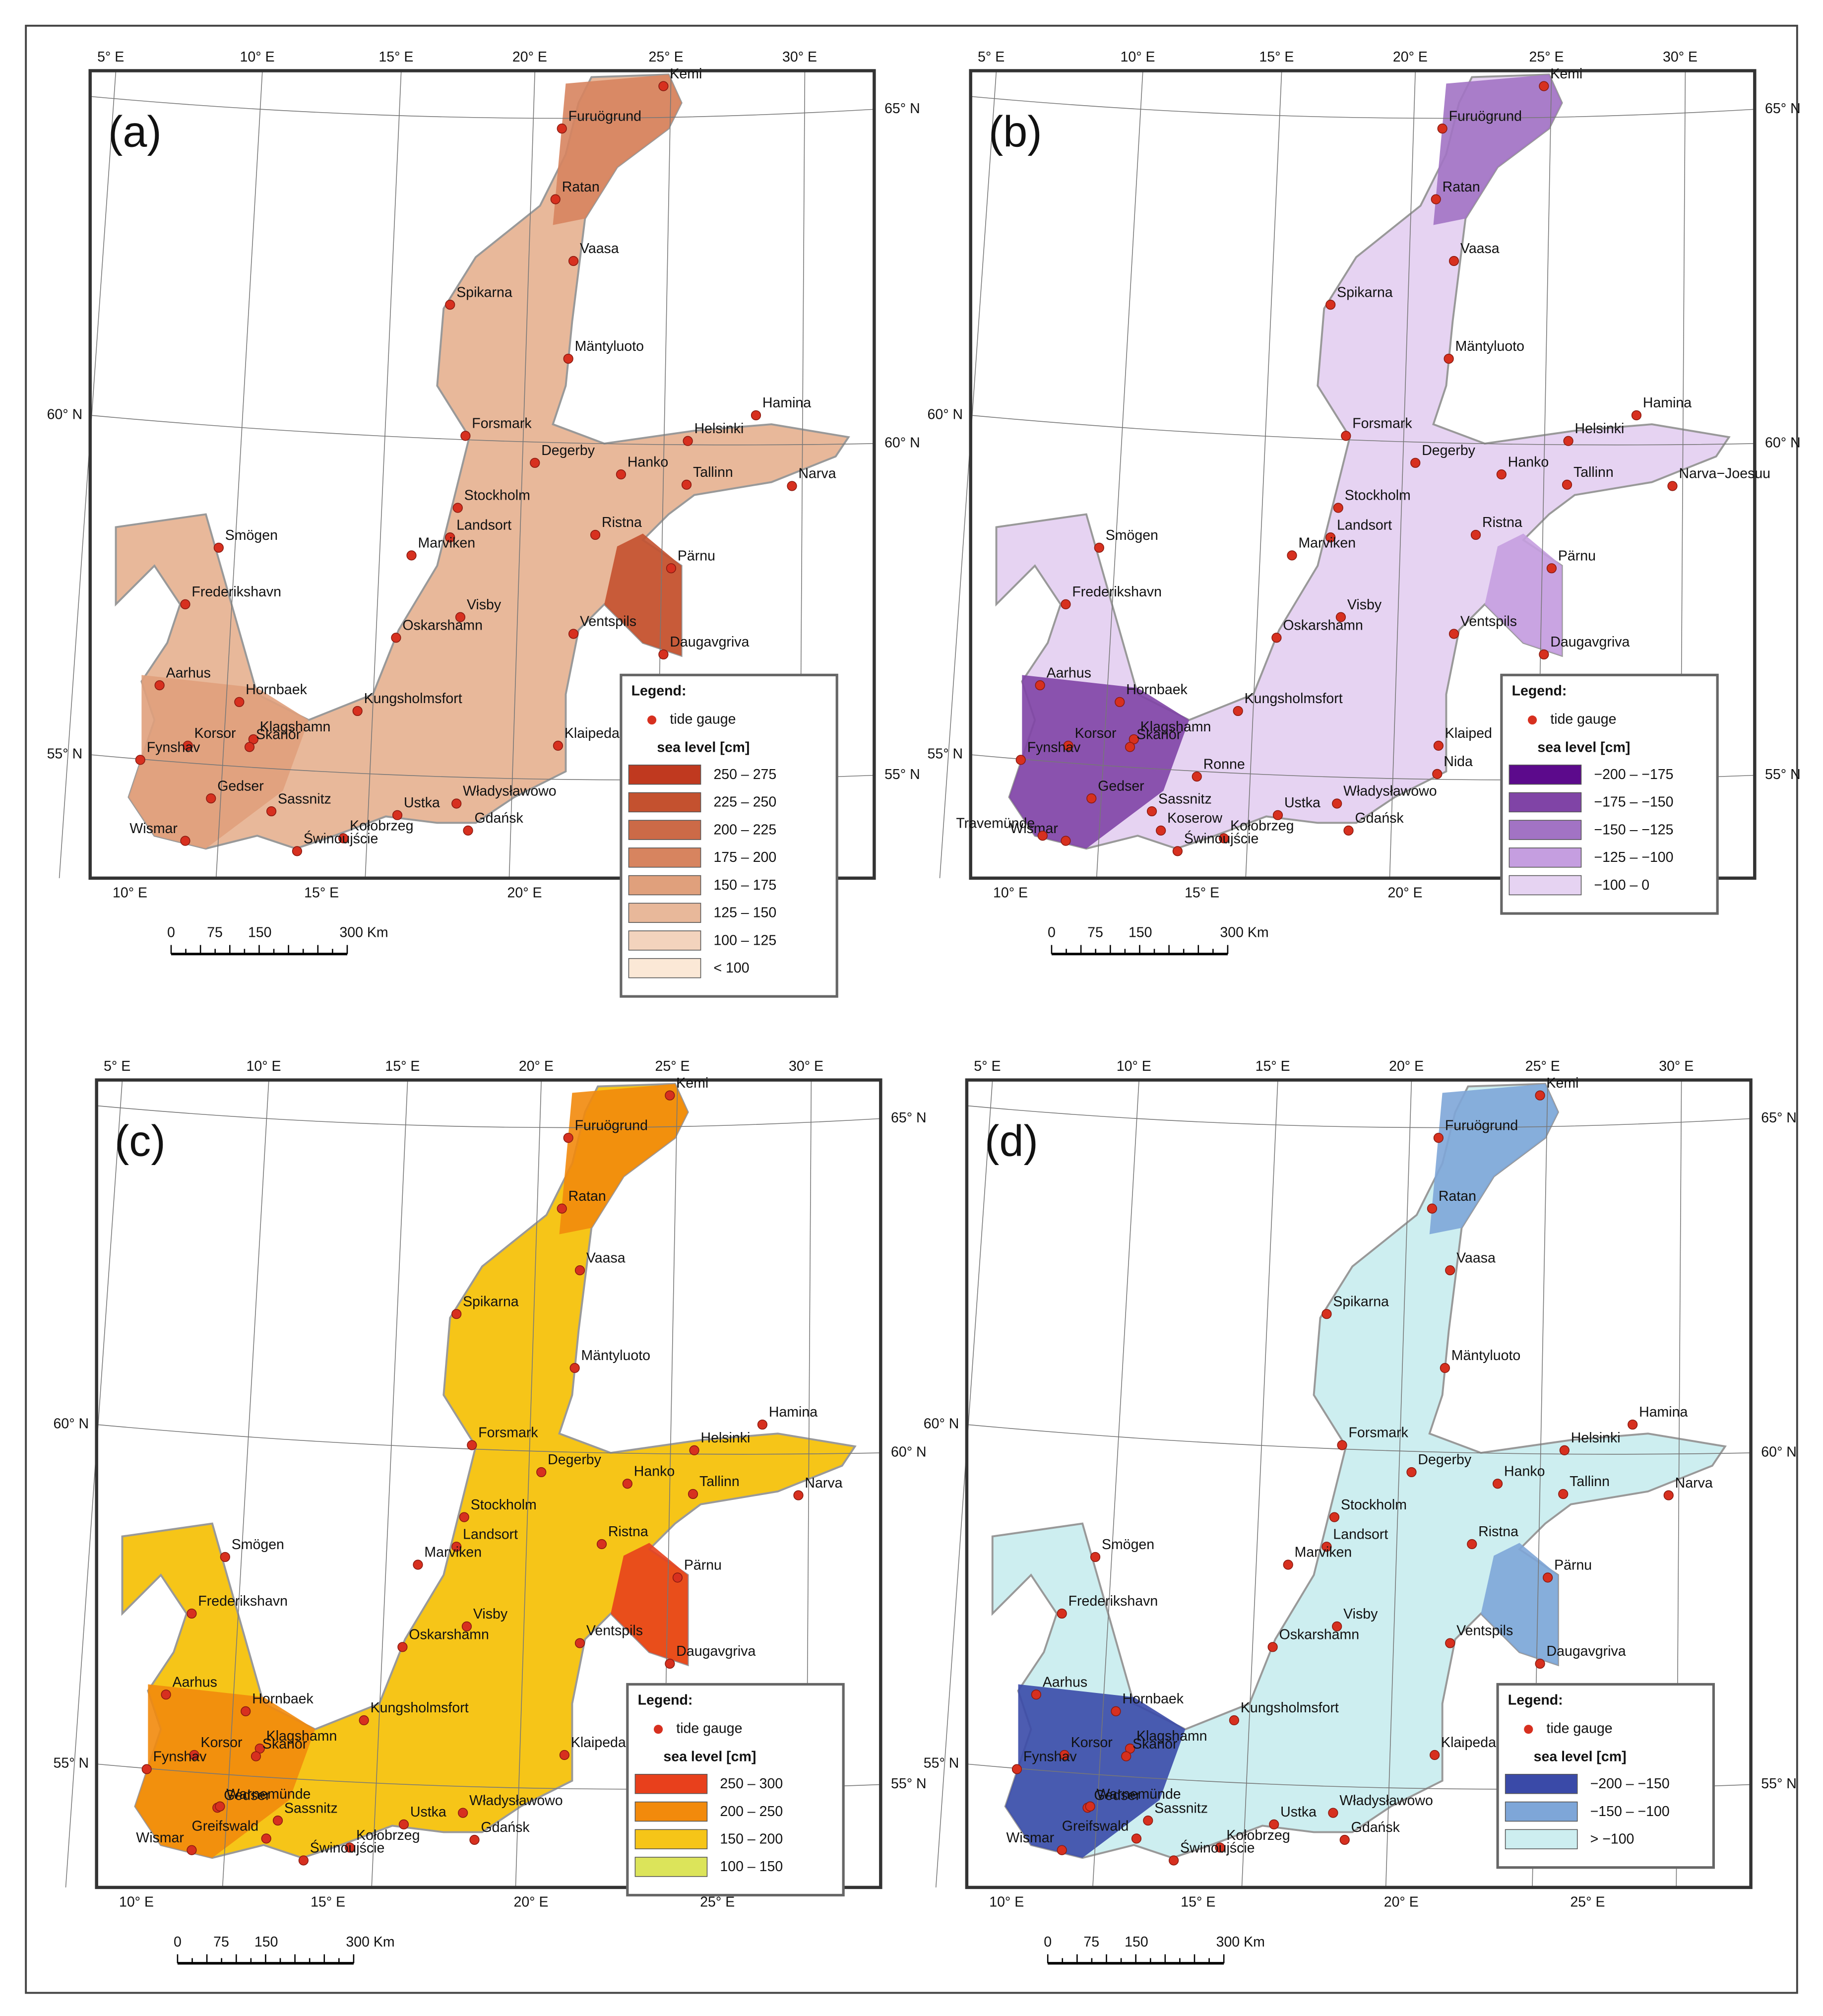  Describe the element at coordinates (491, 1534) in the screenshot. I see `station-label: Landsort` at that location.